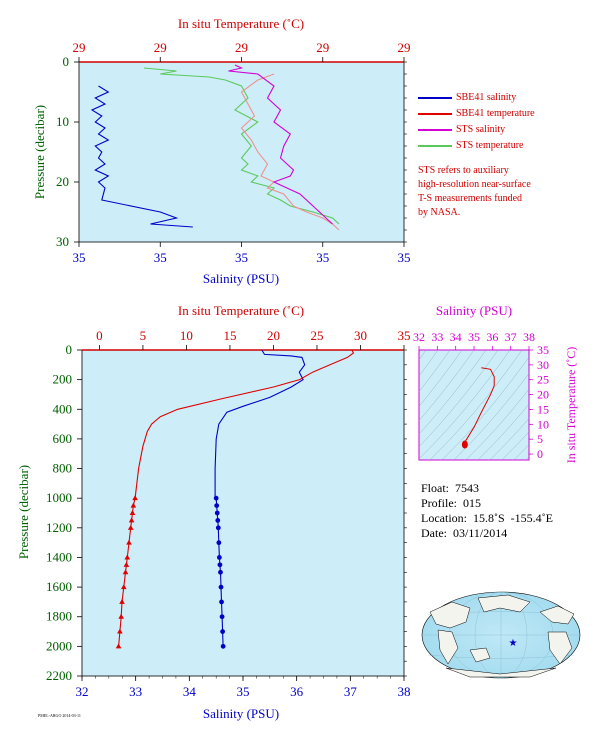 This screenshot has height=736, width=601. I want to click on float-id: Float: 7543, so click(450, 488).